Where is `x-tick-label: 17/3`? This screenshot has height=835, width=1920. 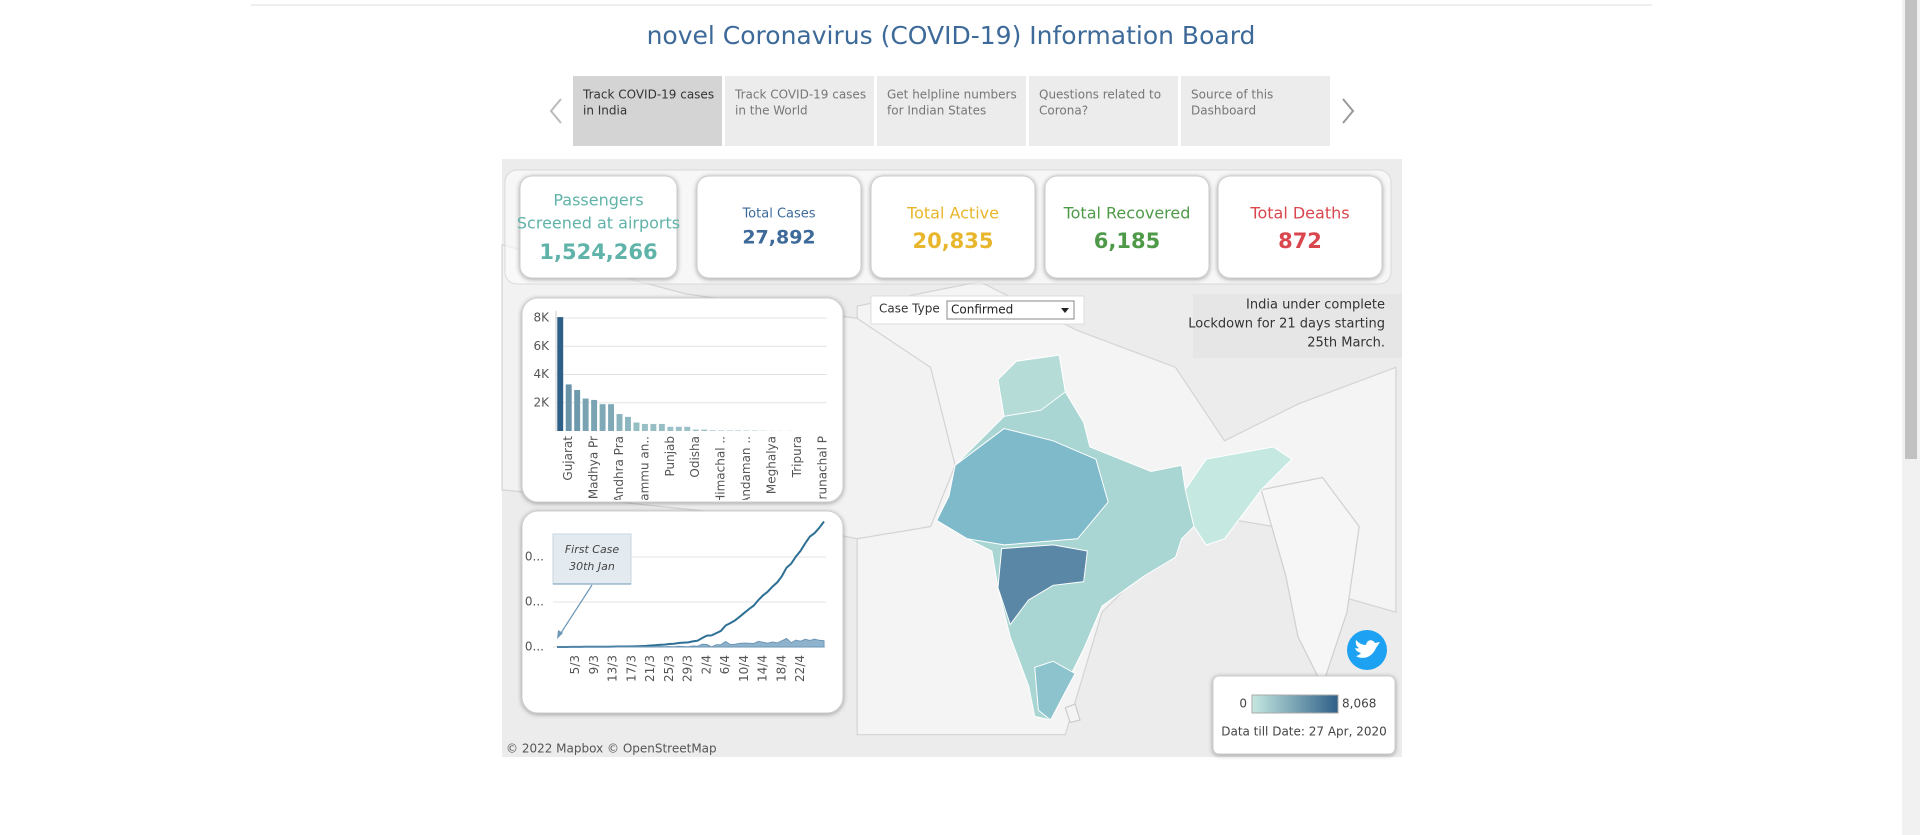 x-tick-label: 17/3 is located at coordinates (631, 668).